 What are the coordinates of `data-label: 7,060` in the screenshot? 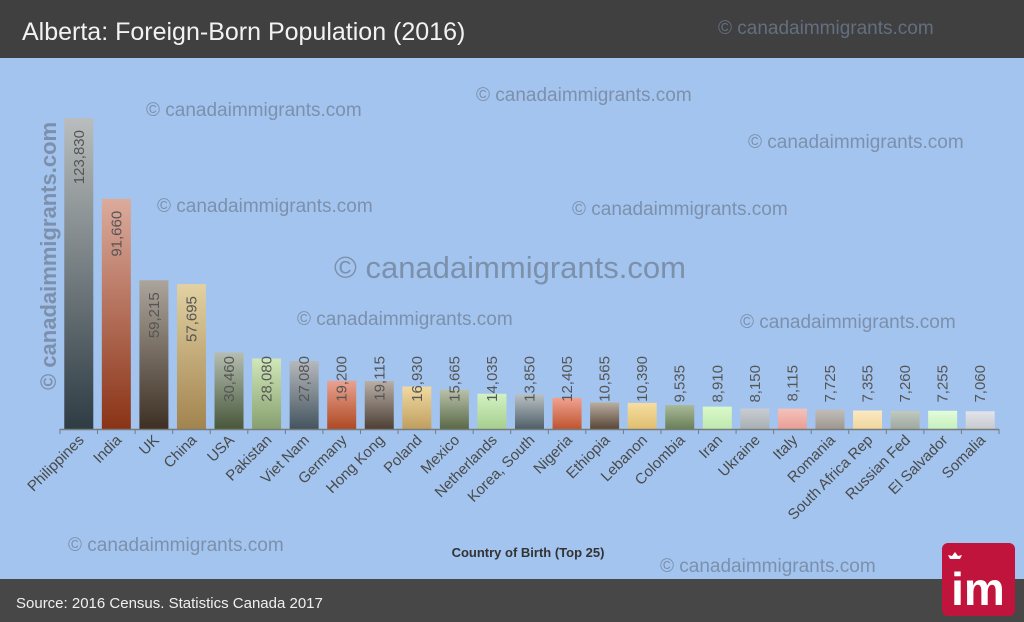 It's located at (980, 384).